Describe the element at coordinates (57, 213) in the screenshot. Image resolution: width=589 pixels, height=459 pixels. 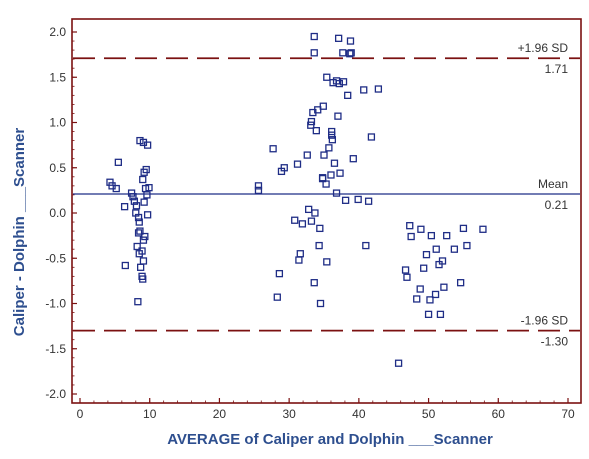
I see `y-tick-label: 0.0` at that location.